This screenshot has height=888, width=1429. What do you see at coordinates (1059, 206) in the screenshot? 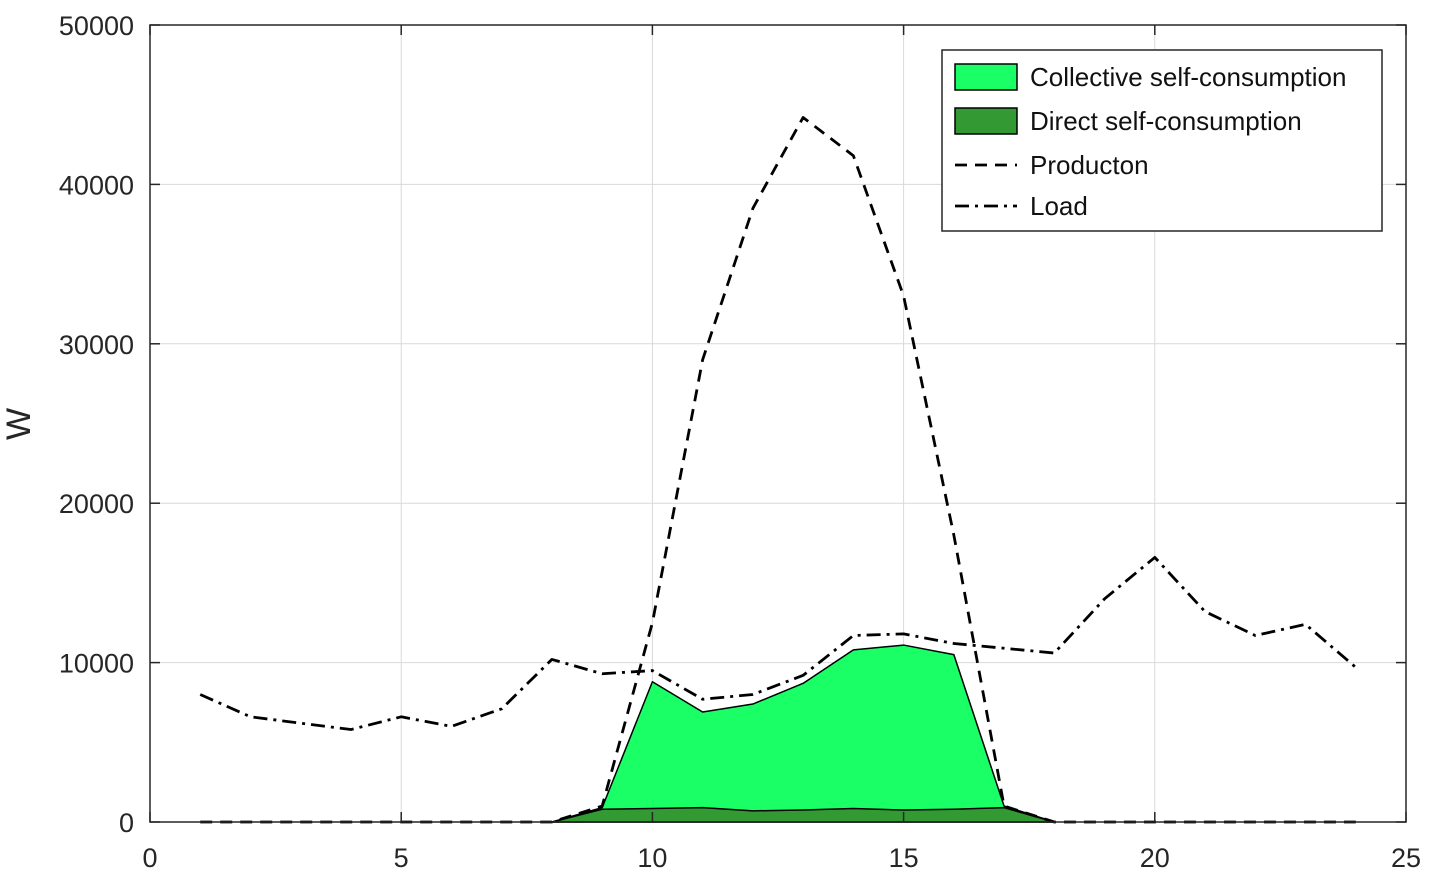
I see `load-legend-label: Load` at bounding box center [1059, 206].